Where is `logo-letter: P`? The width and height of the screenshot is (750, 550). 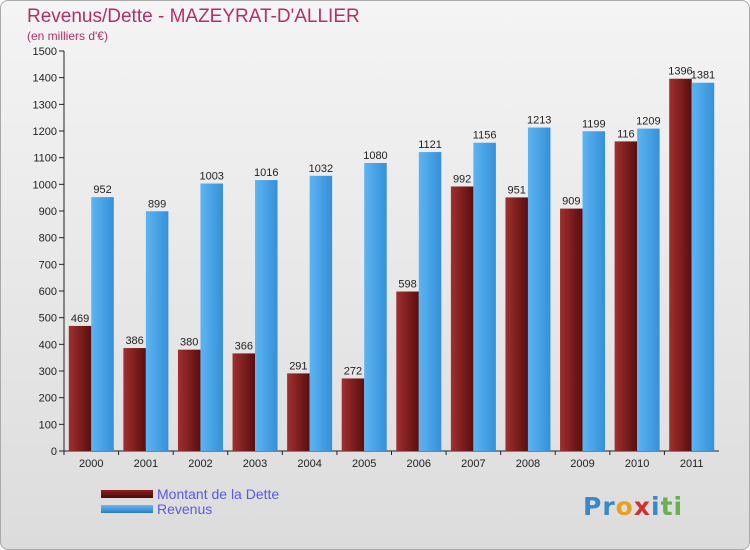
logo-letter: P is located at coordinates (593, 506).